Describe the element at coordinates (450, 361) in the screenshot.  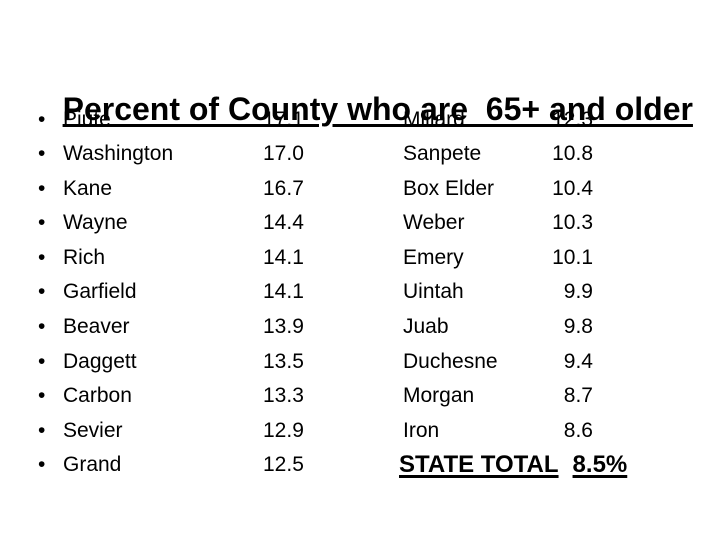
I see `county-name: Duchesne` at that location.